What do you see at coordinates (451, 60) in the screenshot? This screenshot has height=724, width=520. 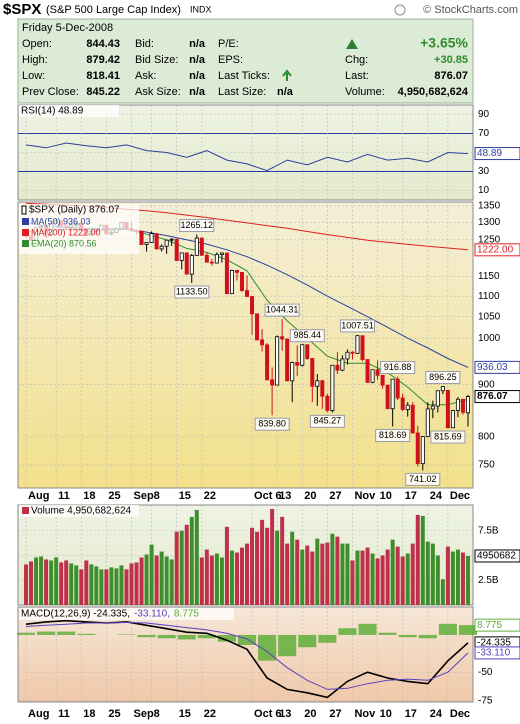 I see `field-value: +30.85` at bounding box center [451, 60].